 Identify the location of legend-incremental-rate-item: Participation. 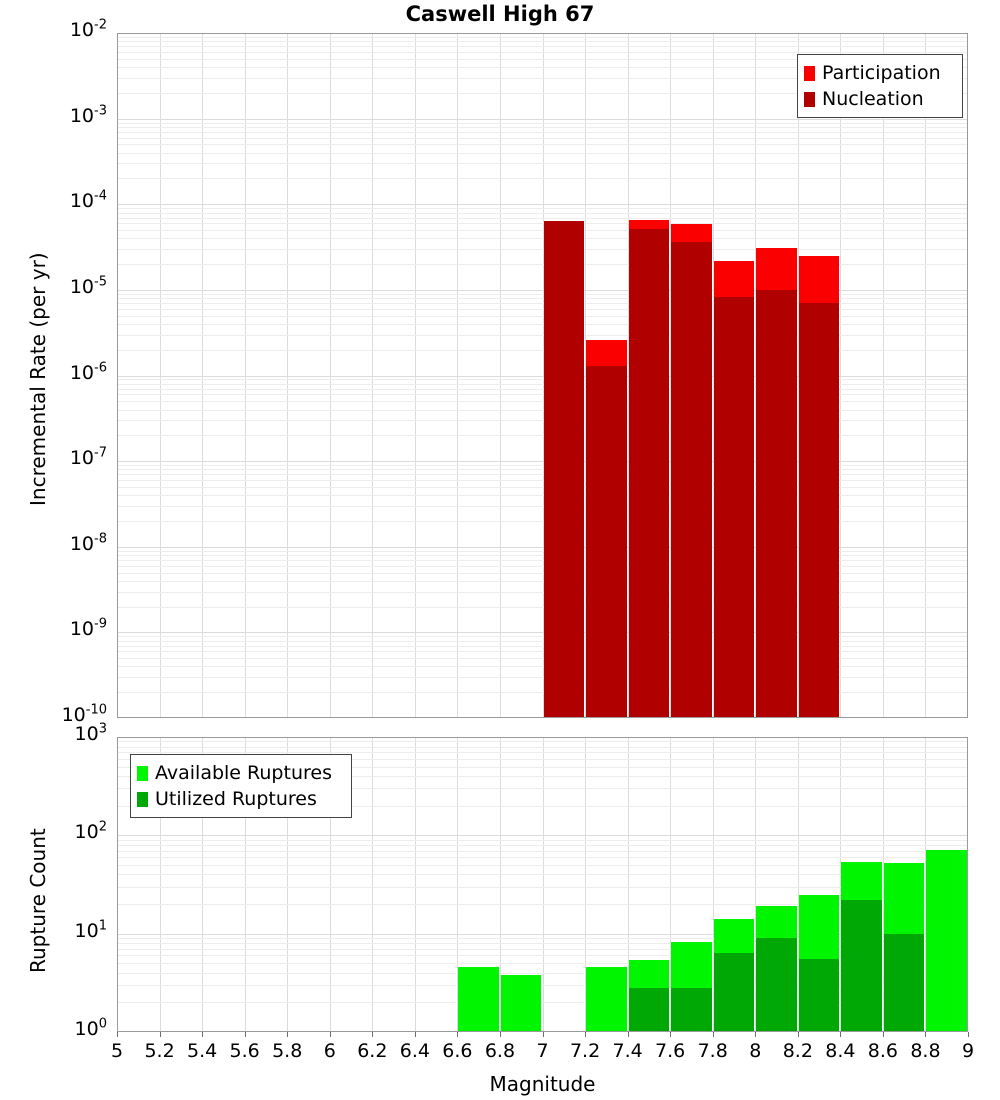
(879, 73).